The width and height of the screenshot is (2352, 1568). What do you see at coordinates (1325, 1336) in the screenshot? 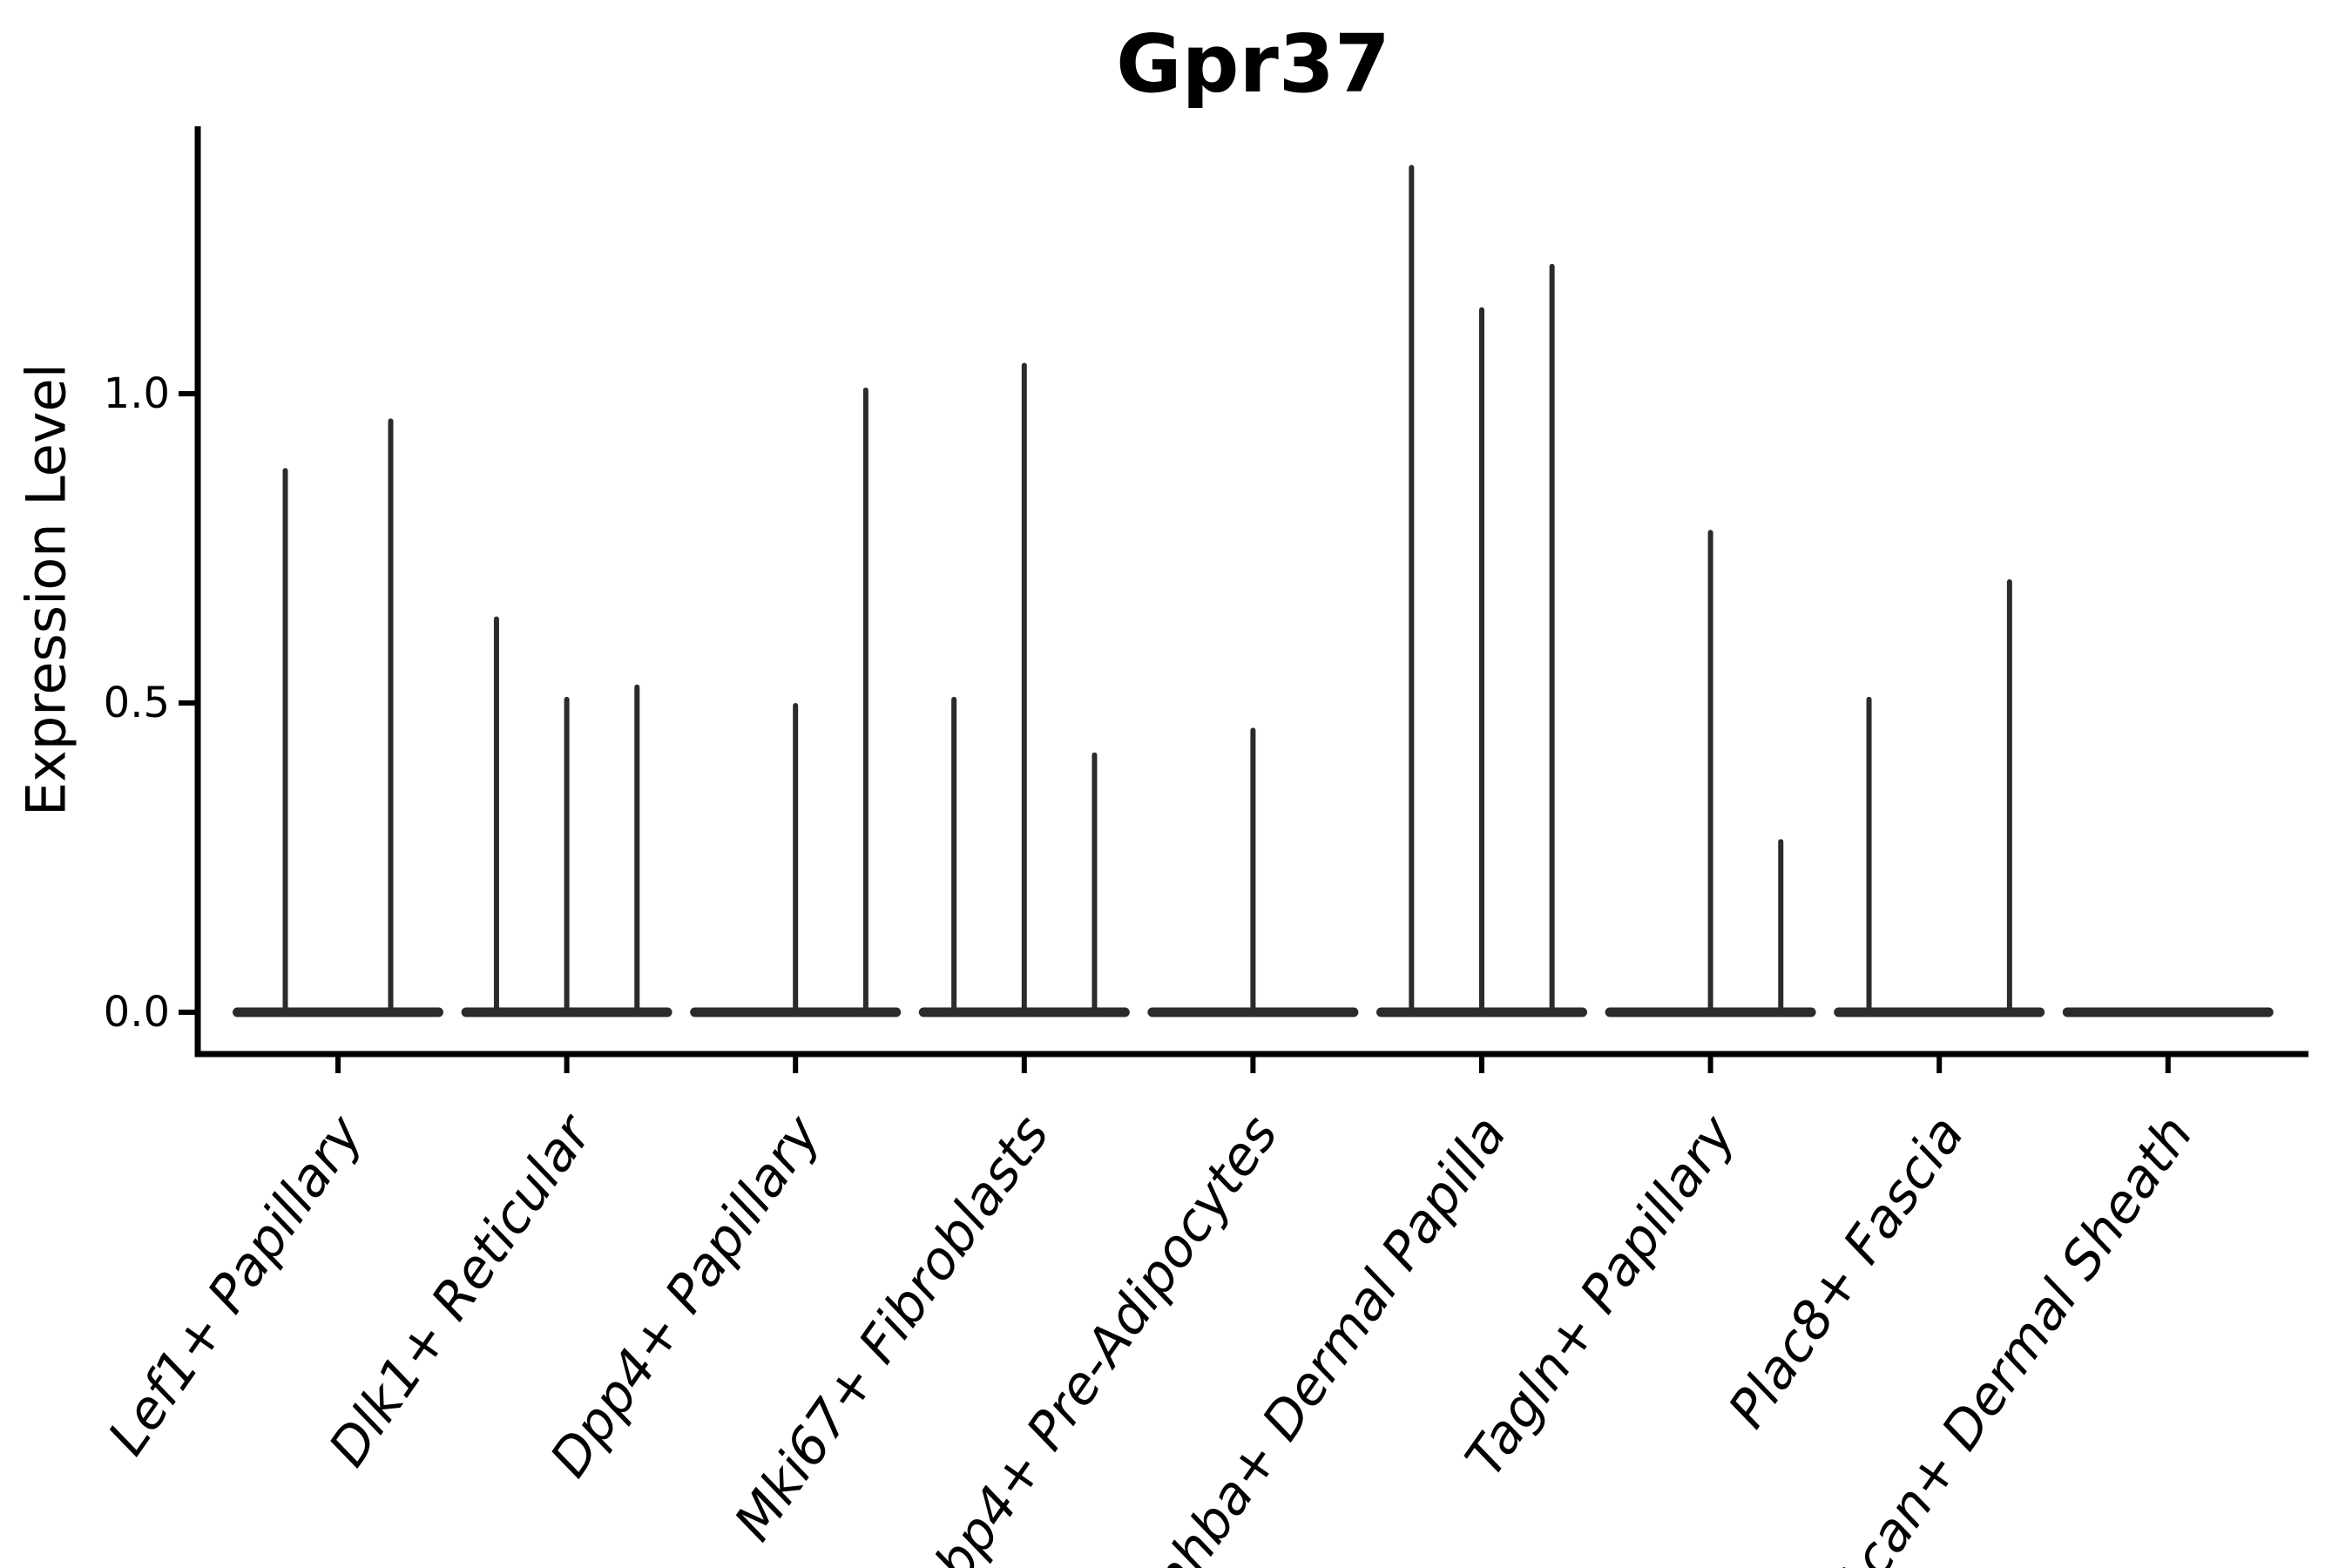
I see `x-tick-label: Inhba+ Dermal Papilla` at bounding box center [1325, 1336].